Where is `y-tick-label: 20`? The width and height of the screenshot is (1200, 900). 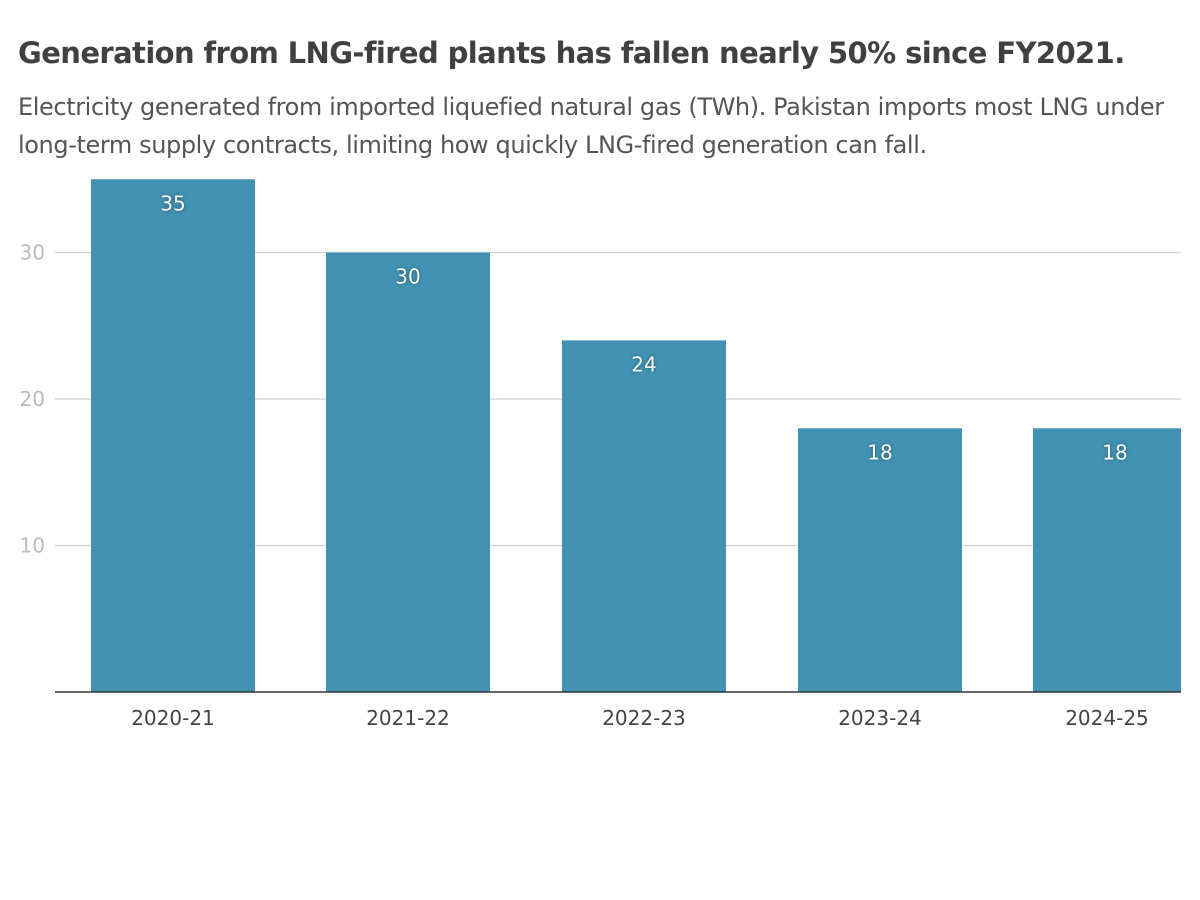 y-tick-label: 20 is located at coordinates (32, 399).